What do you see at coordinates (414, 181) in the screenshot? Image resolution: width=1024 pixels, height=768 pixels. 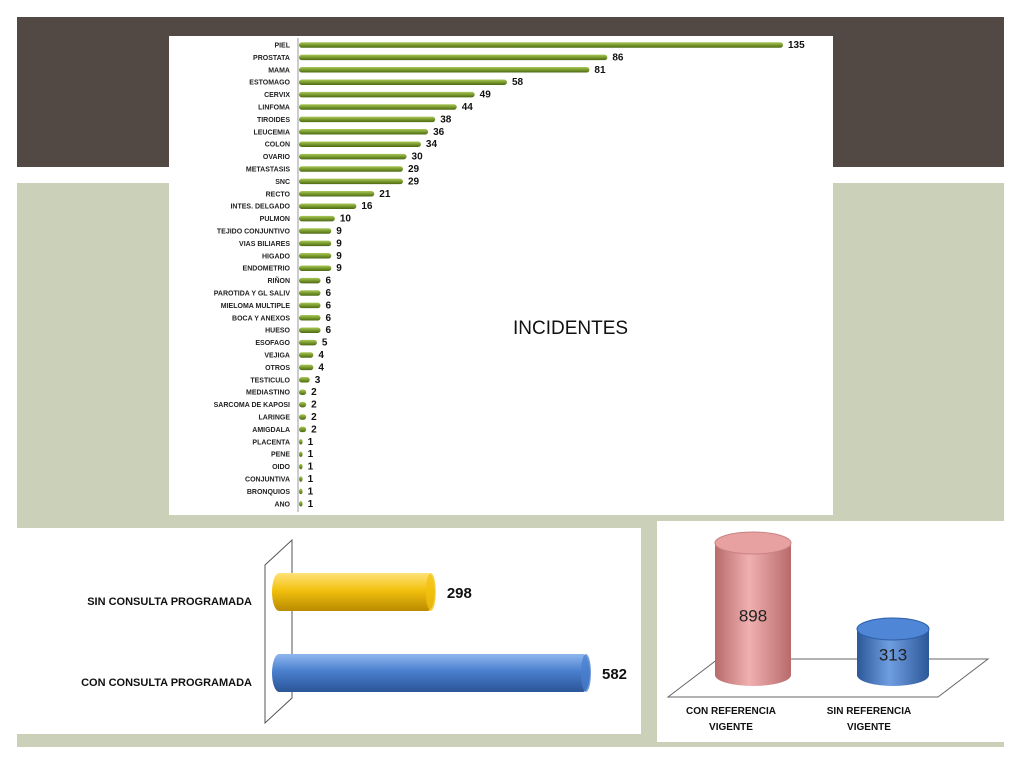 I see `value-label-snc: 29` at bounding box center [414, 181].